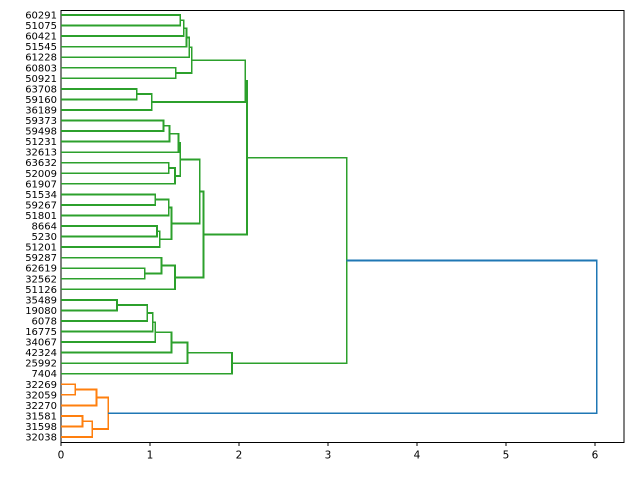  I want to click on leaf-label: 60291, so click(41, 16).